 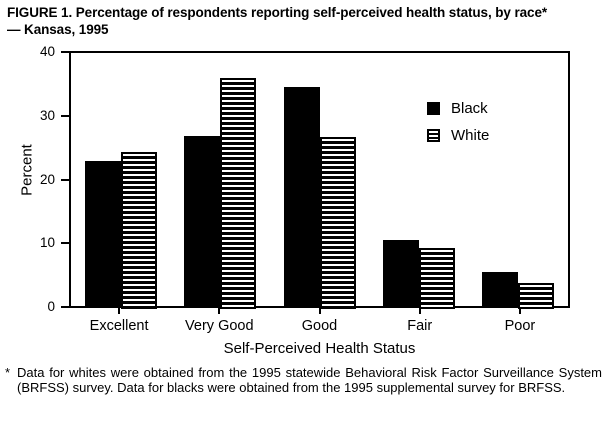 I want to click on y-tick-label: 40, so click(x=47, y=51).